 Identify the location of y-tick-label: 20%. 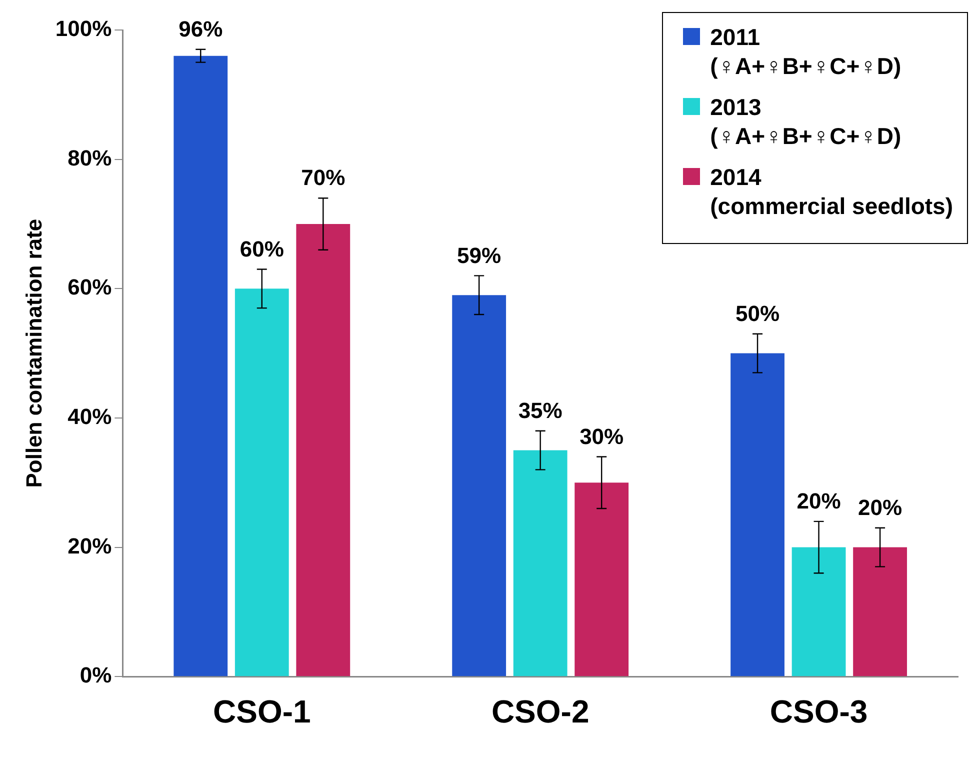
(90, 545).